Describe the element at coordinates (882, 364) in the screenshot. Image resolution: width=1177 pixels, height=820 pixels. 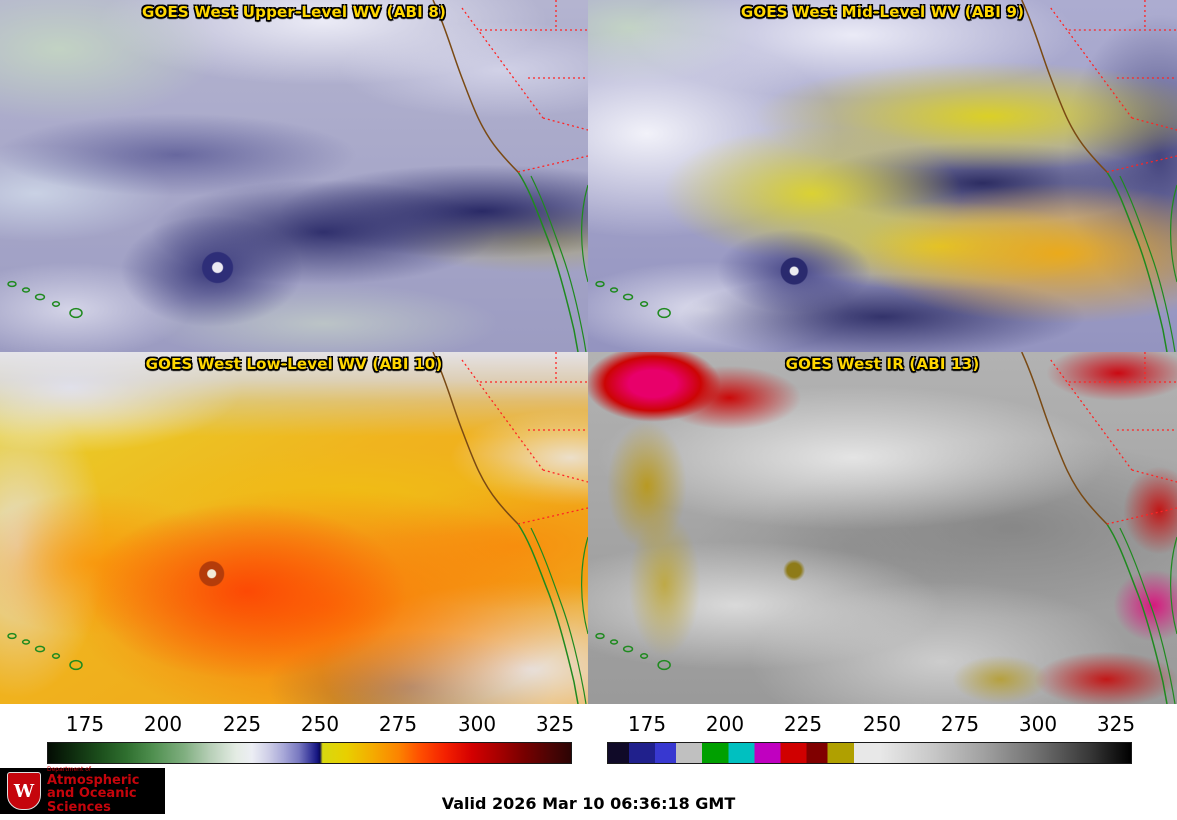
I see `panel-title-ir: GOES West IR (ABI 13)` at that location.